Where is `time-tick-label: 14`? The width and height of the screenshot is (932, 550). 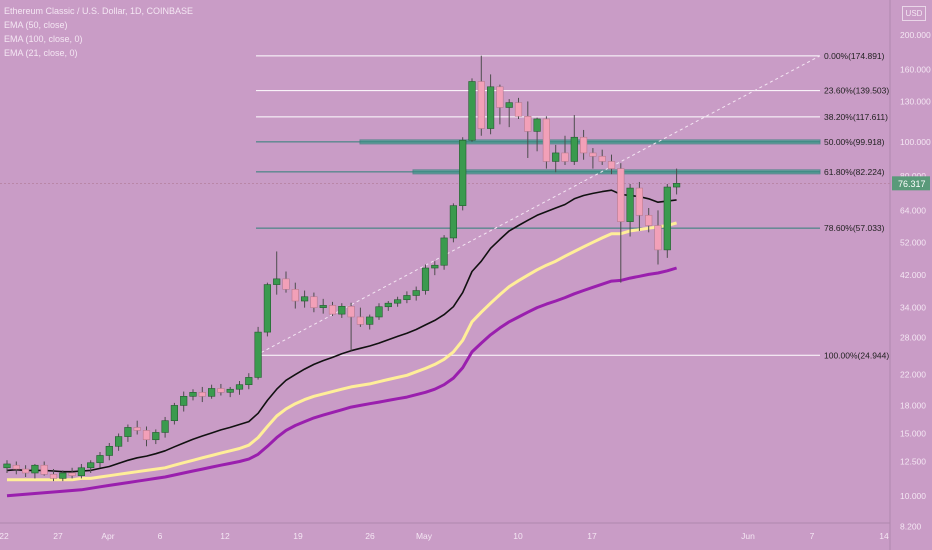
time-tick-label: 14 is located at coordinates (884, 536).